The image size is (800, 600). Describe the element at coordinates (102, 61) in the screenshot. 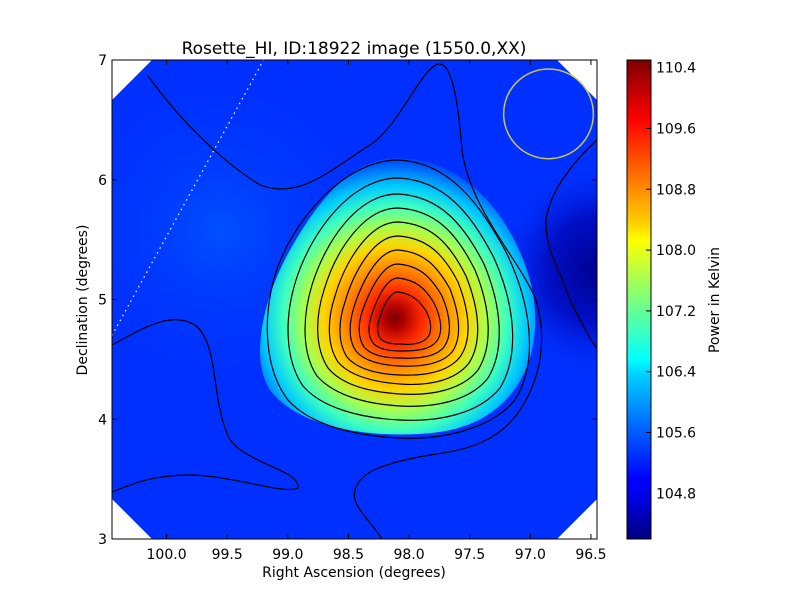

I see `y-tick-label: 7` at that location.